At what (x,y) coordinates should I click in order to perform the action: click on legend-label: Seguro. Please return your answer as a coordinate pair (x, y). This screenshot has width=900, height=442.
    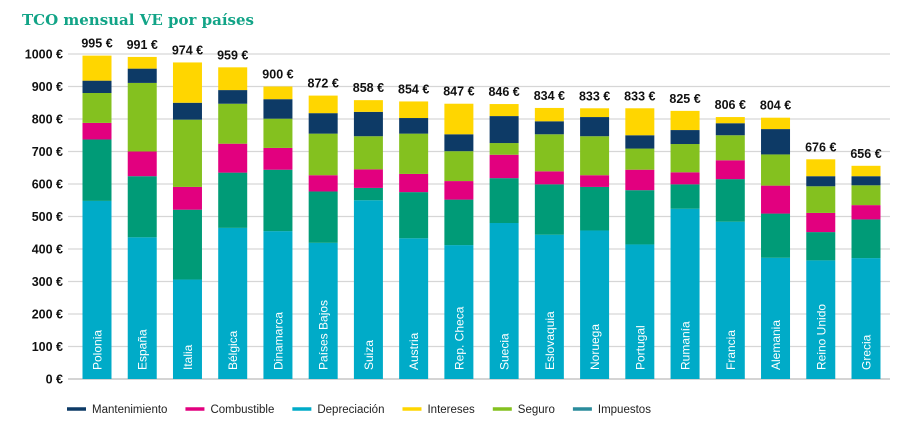
    Looking at the image, I should click on (536, 410).